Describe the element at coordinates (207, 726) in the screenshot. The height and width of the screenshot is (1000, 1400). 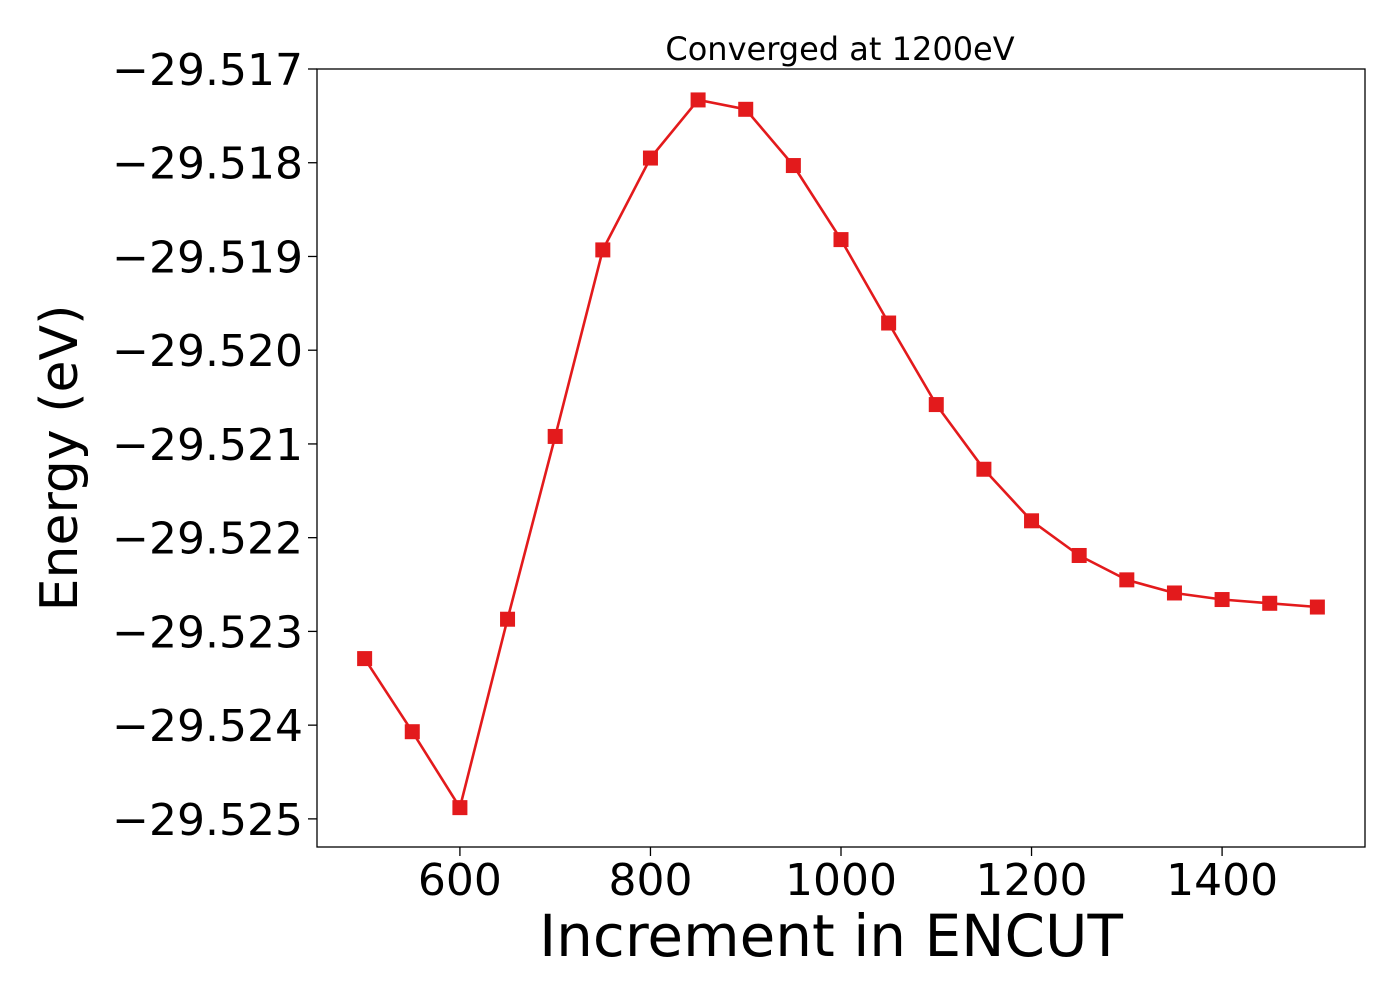
I see `y-tick-label: −29.524` at that location.